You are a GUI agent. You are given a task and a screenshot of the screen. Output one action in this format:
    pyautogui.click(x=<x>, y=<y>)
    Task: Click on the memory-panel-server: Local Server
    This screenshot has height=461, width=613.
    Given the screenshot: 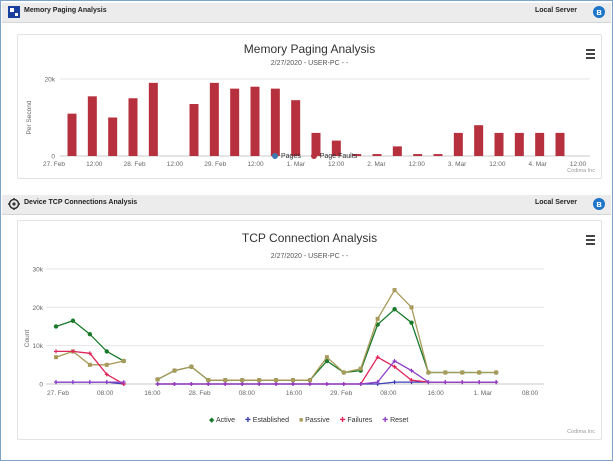 What is the action you would take?
    pyautogui.click(x=555, y=10)
    